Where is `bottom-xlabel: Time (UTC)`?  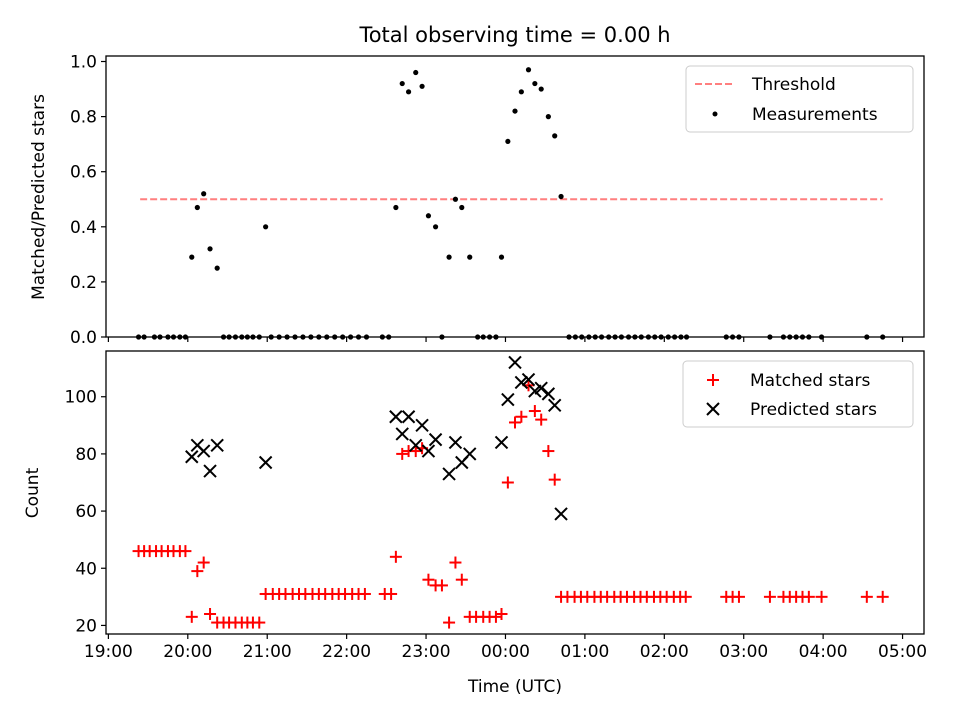
bottom-xlabel: Time (UTC) is located at coordinates (514, 687).